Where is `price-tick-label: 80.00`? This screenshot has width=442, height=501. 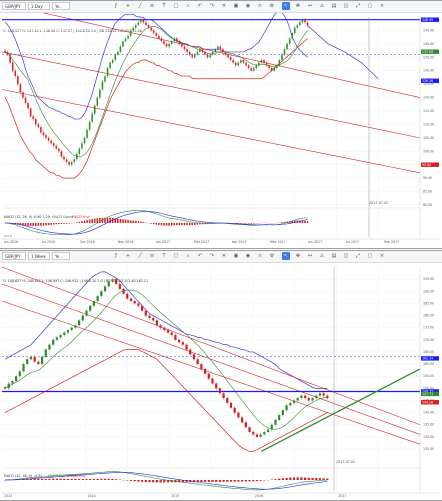 price-tick-label: 80.00 is located at coordinates (427, 205).